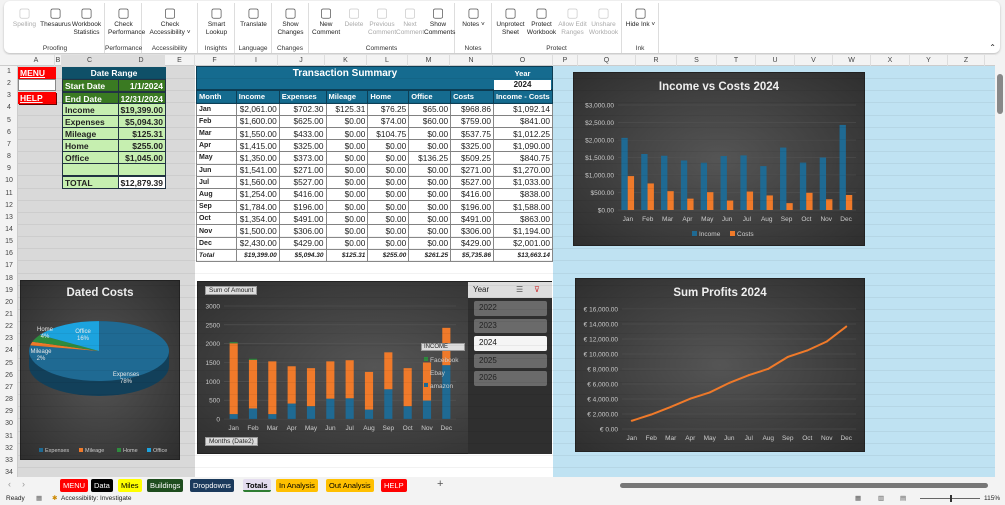 Image resolution: width=1005 pixels, height=505 pixels. Describe the element at coordinates (102, 485) in the screenshot. I see `sheet-tab-data: Data` at that location.